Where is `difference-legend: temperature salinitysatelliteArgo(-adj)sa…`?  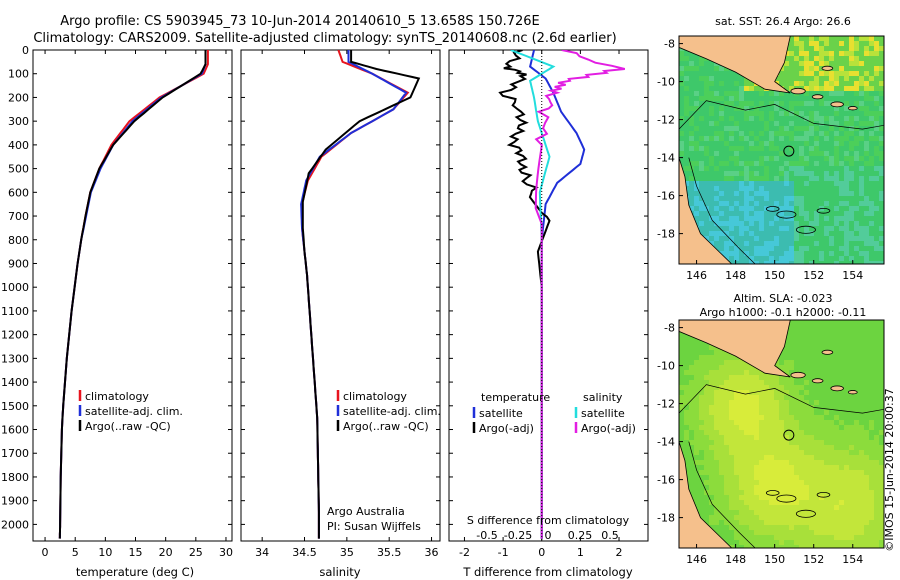
difference-legend: temperature salinitysatelliteArgo(-adj)sa… is located at coordinates (554, 413).